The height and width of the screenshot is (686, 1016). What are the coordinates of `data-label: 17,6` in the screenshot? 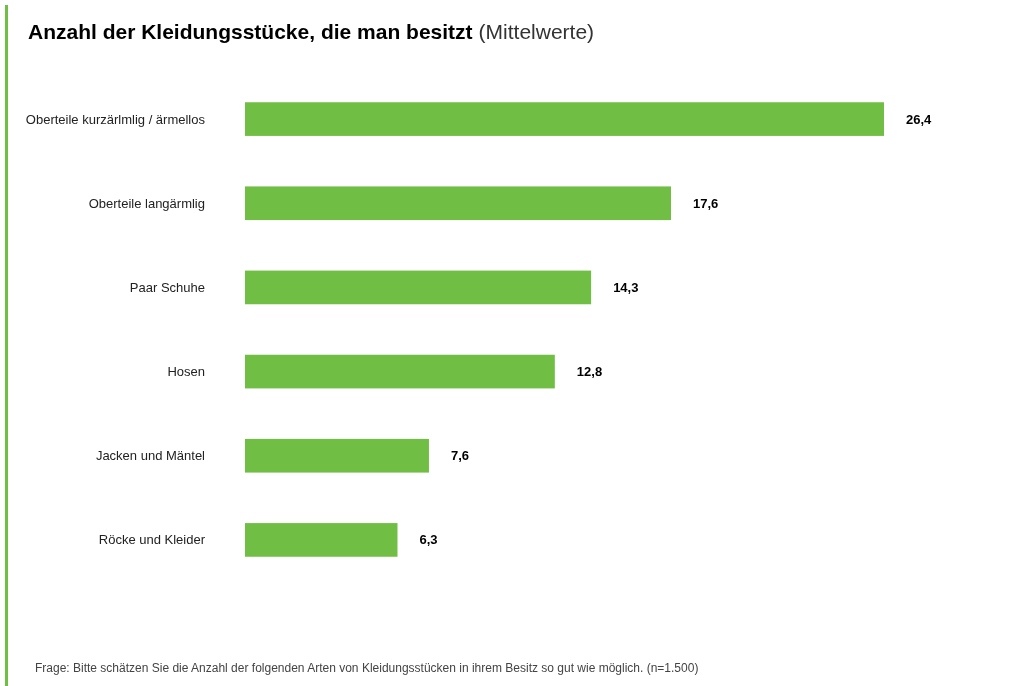 It's located at (706, 203).